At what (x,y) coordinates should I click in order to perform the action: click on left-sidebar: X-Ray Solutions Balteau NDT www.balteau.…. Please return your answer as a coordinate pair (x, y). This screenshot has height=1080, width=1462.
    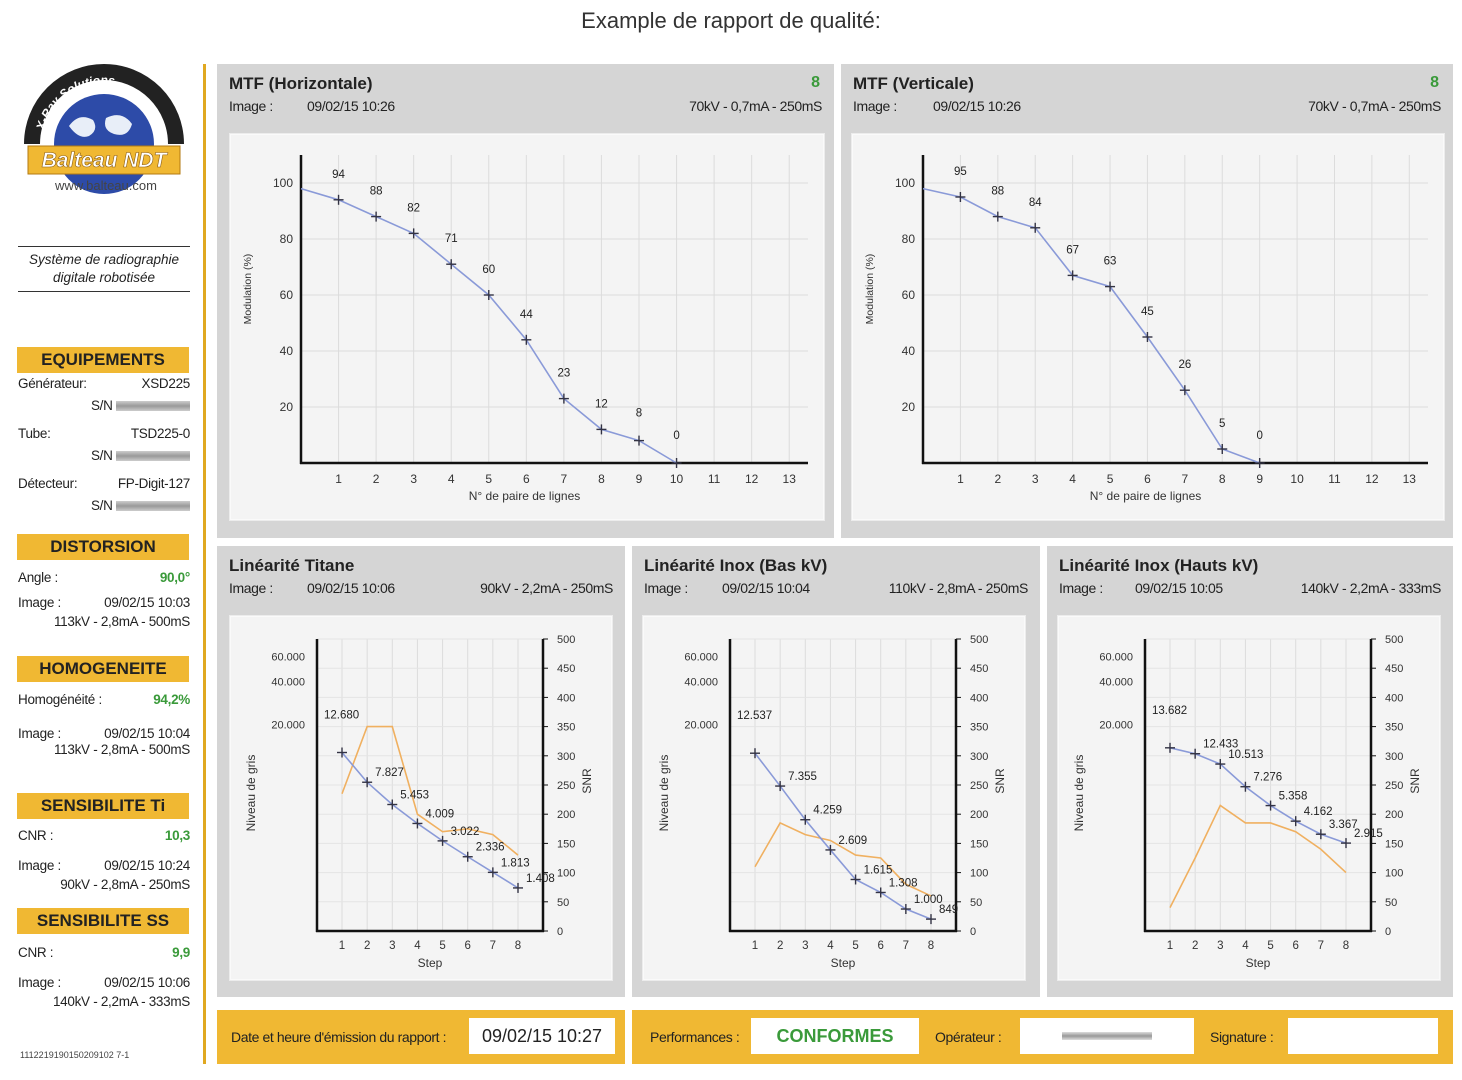
    Looking at the image, I should click on (104, 569).